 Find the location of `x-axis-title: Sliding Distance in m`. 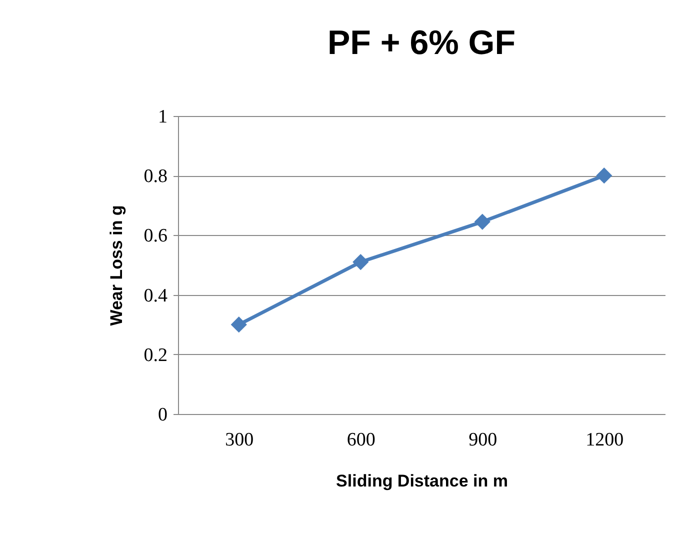

x-axis-title: Sliding Distance in m is located at coordinates (422, 481).